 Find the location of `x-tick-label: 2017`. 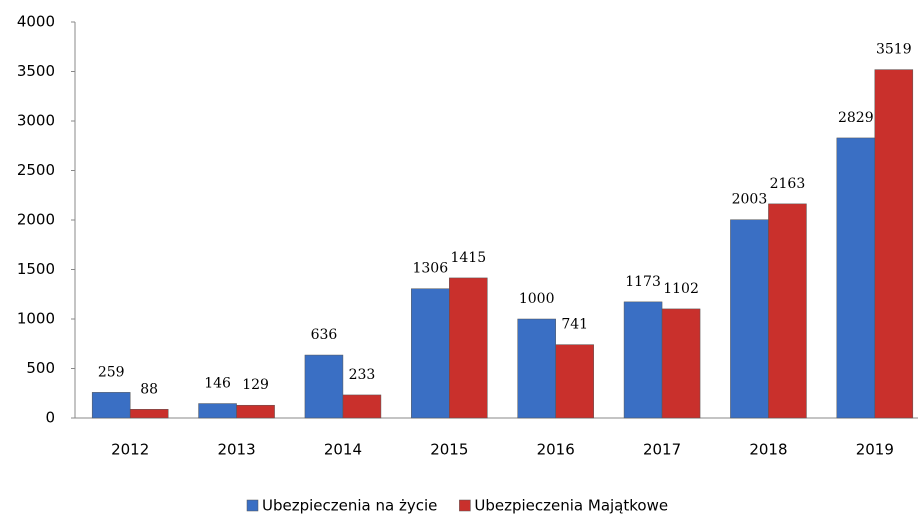

x-tick-label: 2017 is located at coordinates (662, 450).